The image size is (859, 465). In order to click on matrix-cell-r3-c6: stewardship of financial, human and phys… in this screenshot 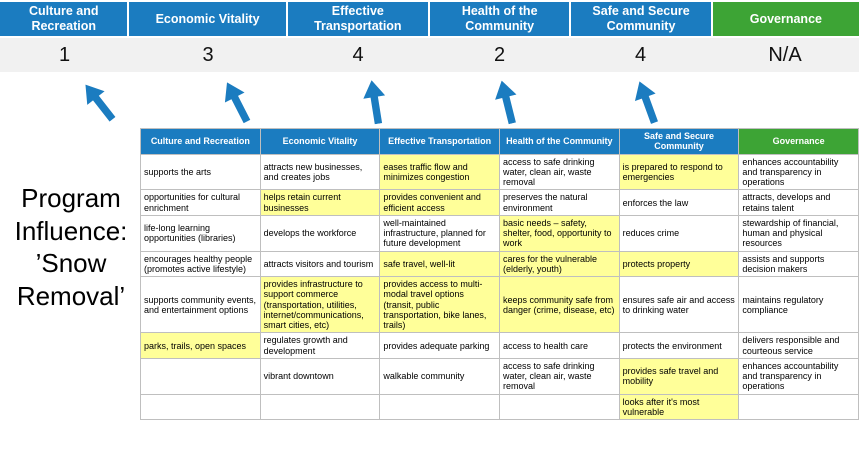, I will do `click(799, 233)`.